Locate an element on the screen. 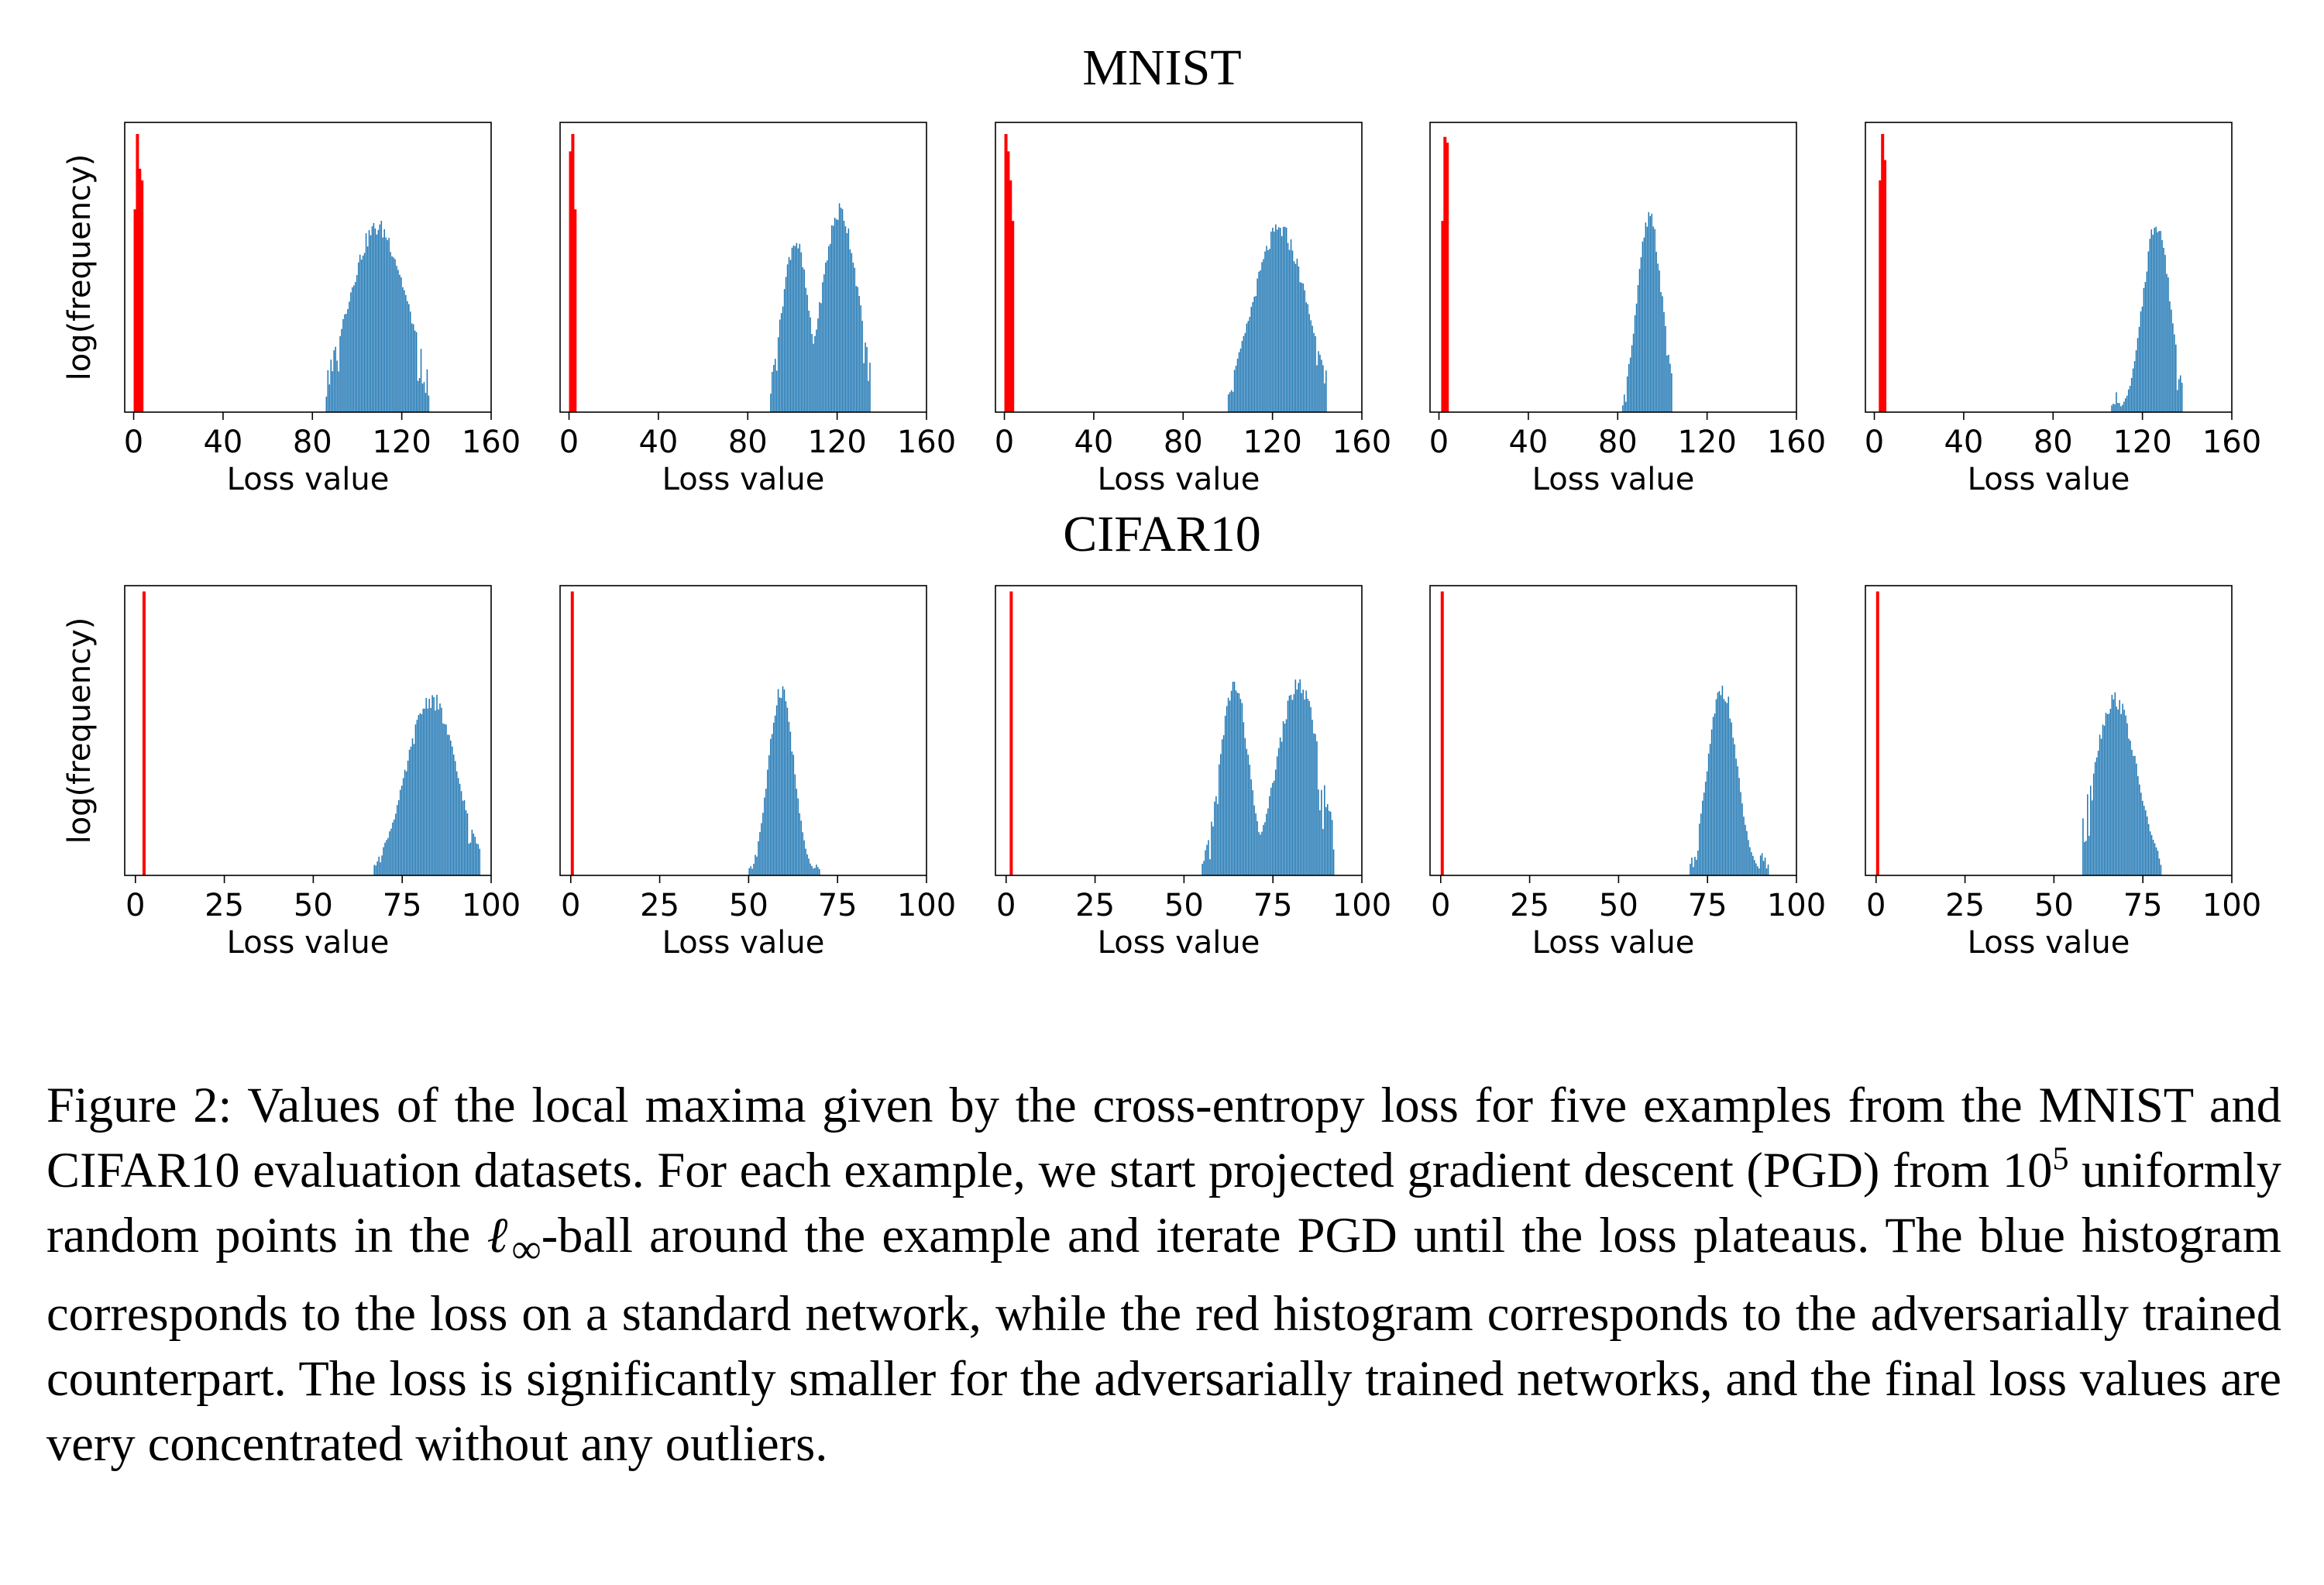  x-tick-label: 160 is located at coordinates (491, 443).